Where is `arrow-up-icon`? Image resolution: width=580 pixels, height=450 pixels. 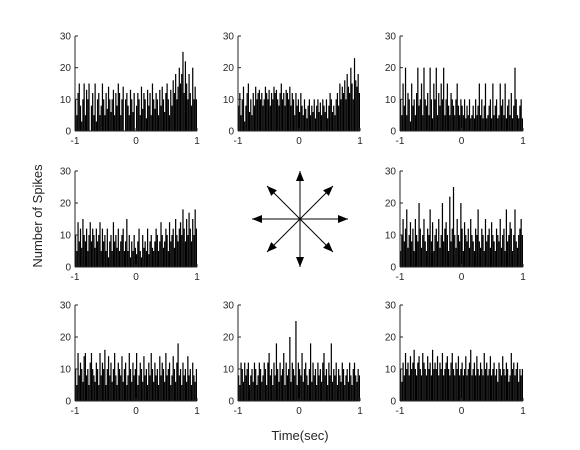 arrow-up-icon is located at coordinates (300, 195).